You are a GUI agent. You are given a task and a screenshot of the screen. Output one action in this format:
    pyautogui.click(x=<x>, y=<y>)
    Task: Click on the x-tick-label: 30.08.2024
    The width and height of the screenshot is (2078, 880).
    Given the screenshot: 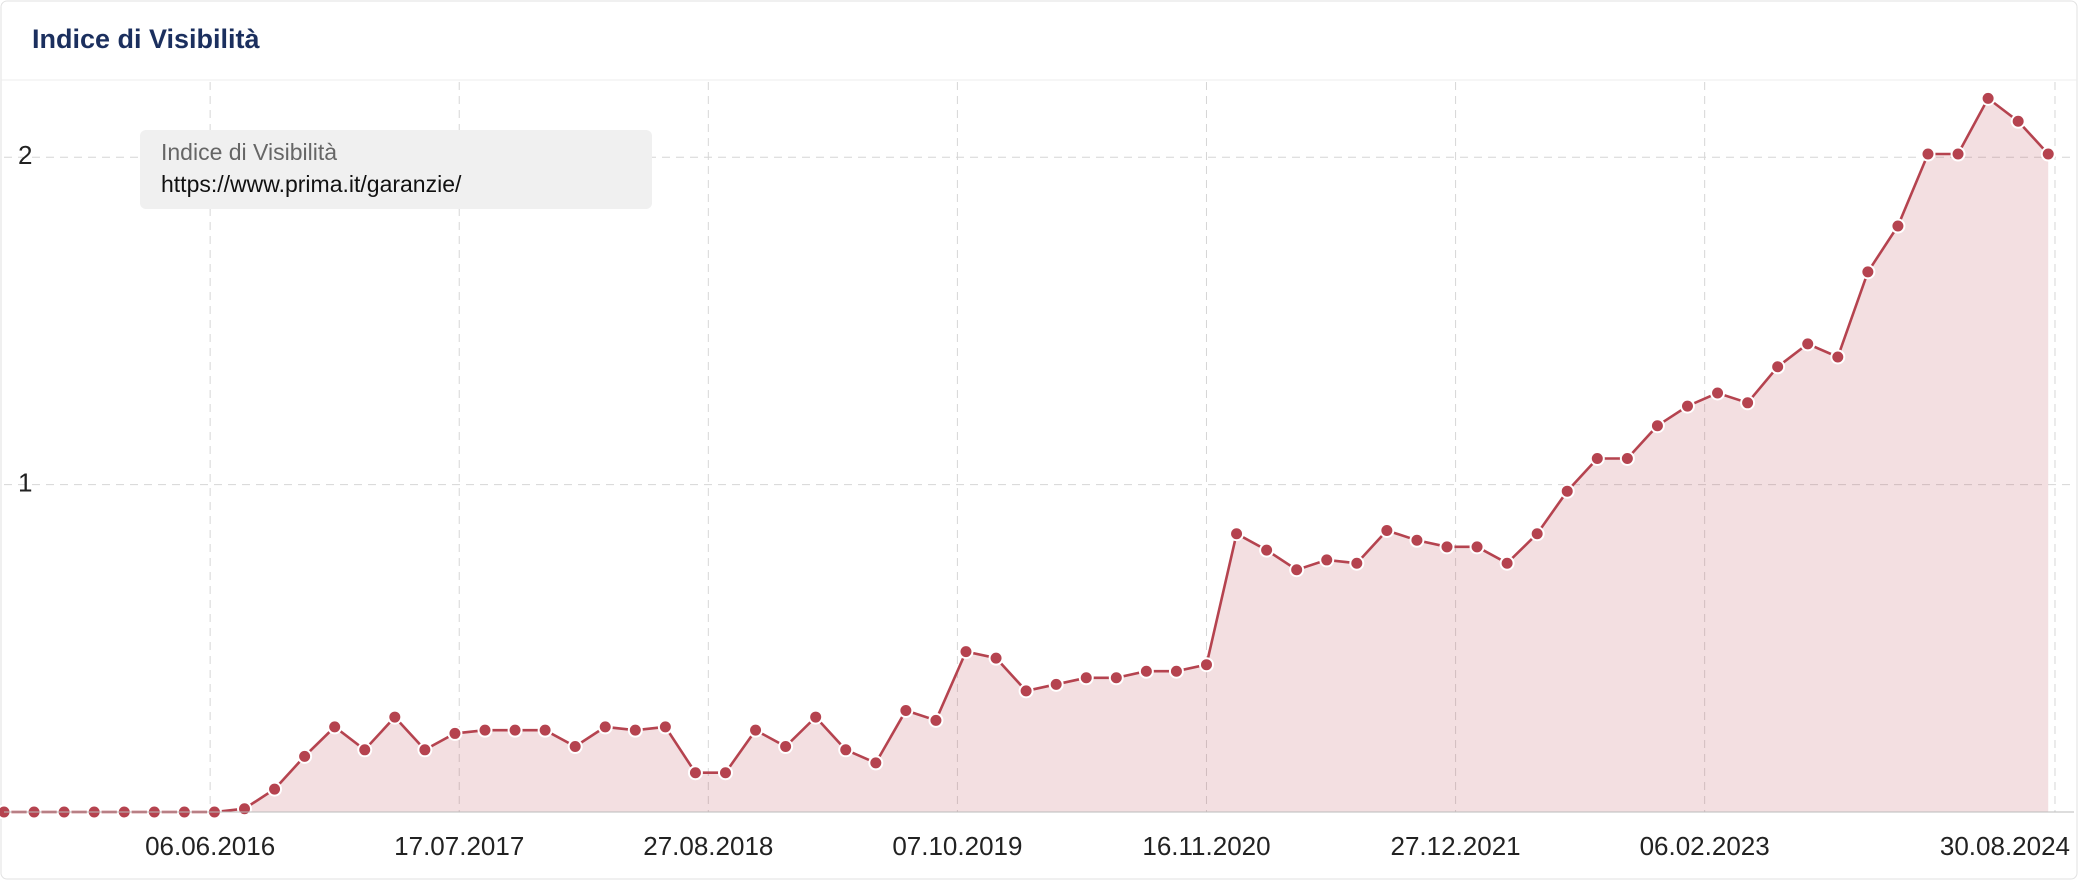 What is the action you would take?
    pyautogui.click(x=2005, y=846)
    